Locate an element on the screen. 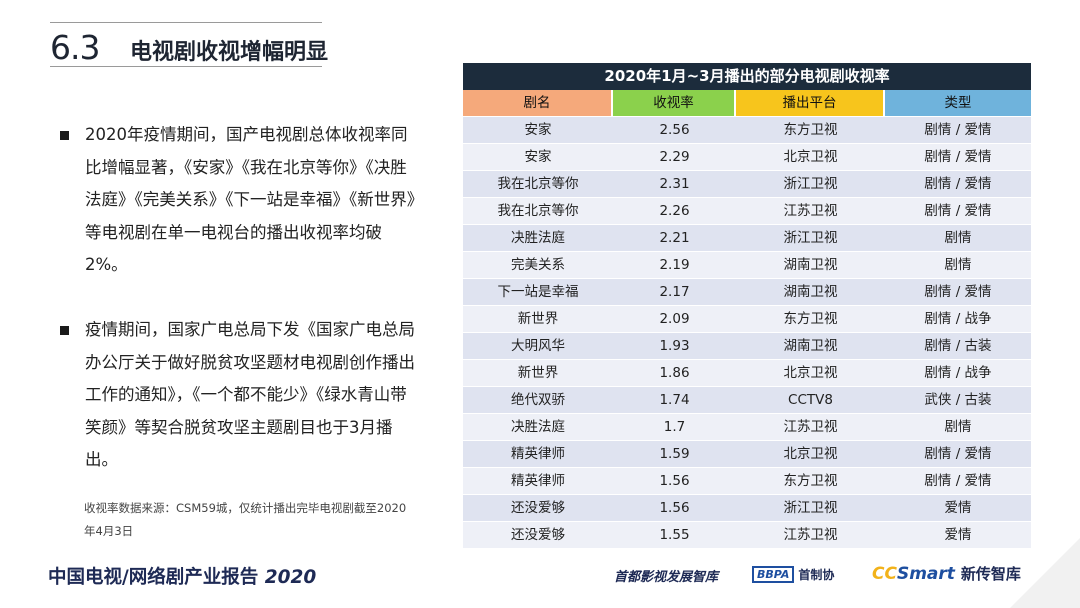  cell-rating: 2.17 is located at coordinates (674, 292).